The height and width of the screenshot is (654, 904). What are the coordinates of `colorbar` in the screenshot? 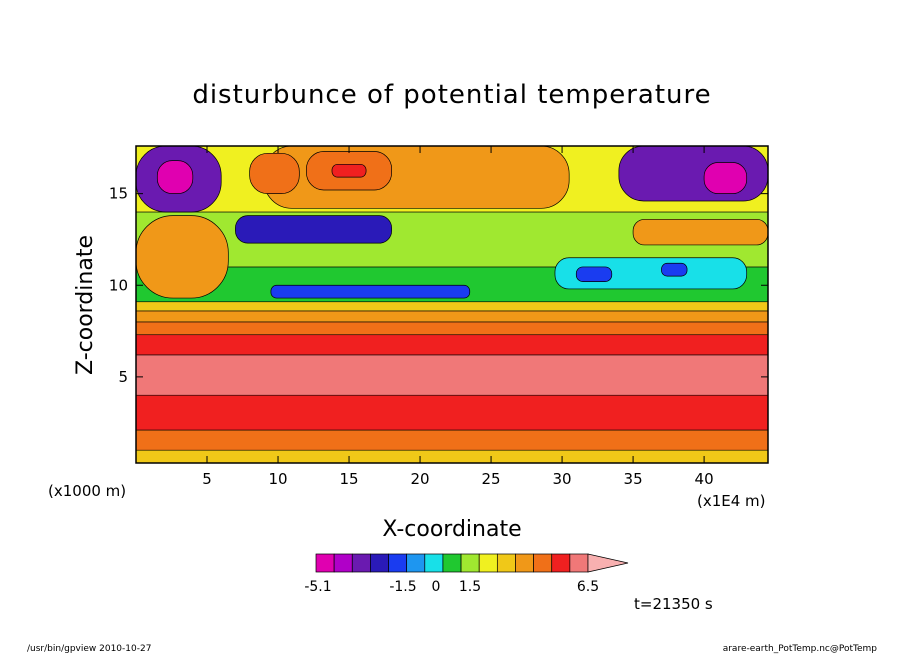 It's located at (472, 563).